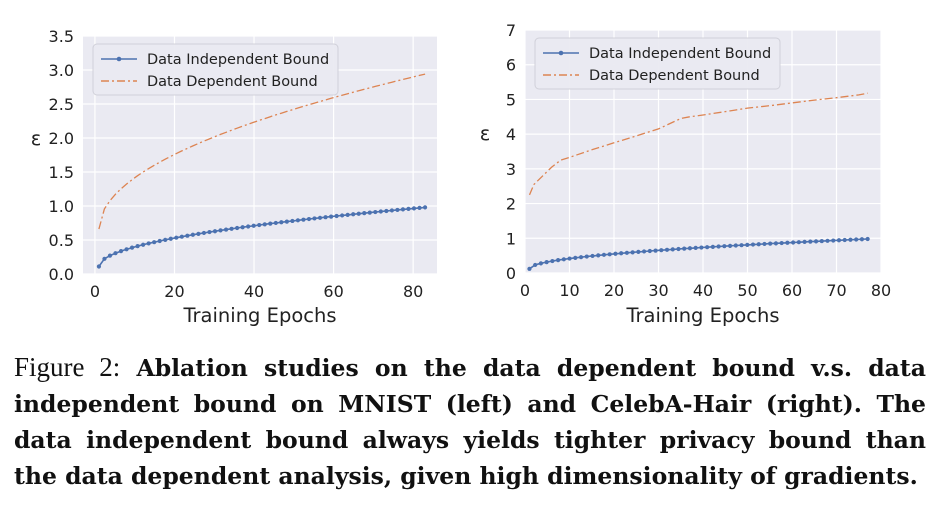 The width and height of the screenshot is (935, 527). What do you see at coordinates (61, 274) in the screenshot?
I see `y-tick-label: 0.0` at bounding box center [61, 274].